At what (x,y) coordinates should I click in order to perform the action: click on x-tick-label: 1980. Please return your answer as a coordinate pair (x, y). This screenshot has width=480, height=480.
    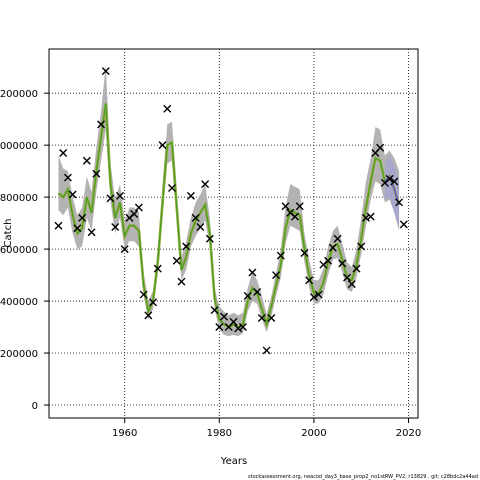
    Looking at the image, I should click on (219, 433).